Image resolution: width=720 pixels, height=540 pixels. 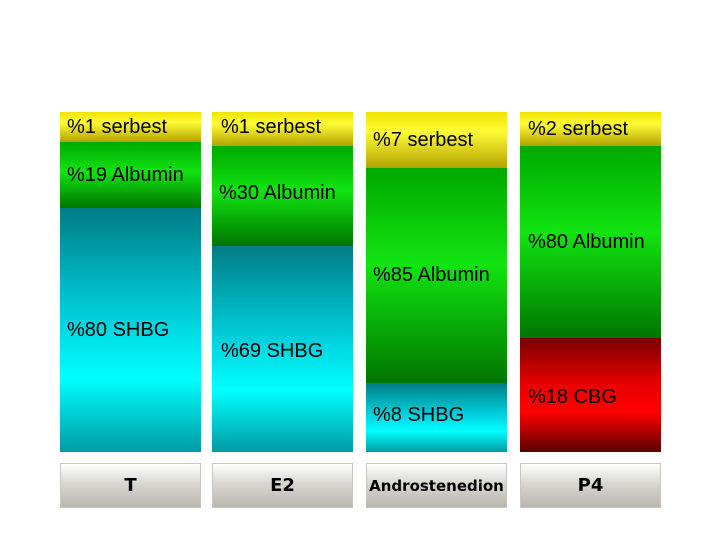 What do you see at coordinates (572, 397) in the screenshot?
I see `data-label: %18 CBG` at bounding box center [572, 397].